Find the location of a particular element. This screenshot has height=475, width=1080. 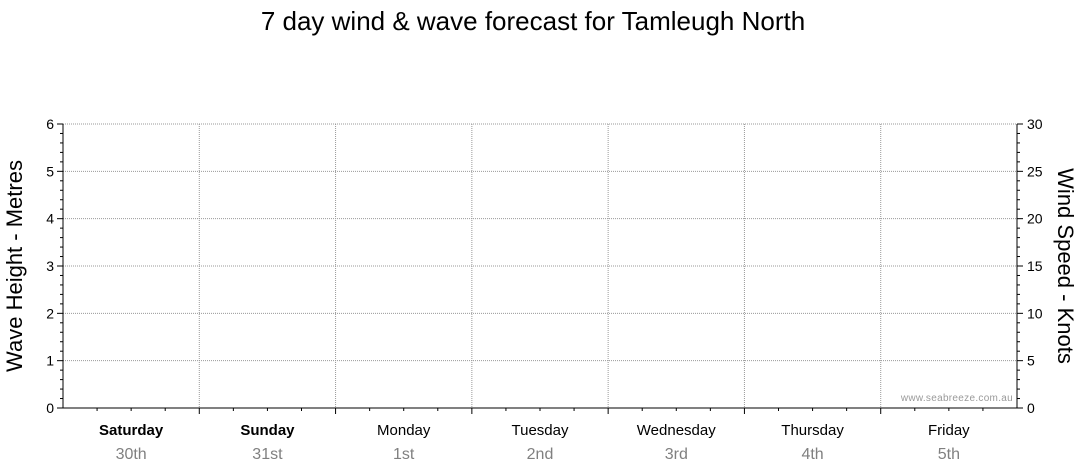

y-right-tick-label: 30 is located at coordinates (1035, 124).